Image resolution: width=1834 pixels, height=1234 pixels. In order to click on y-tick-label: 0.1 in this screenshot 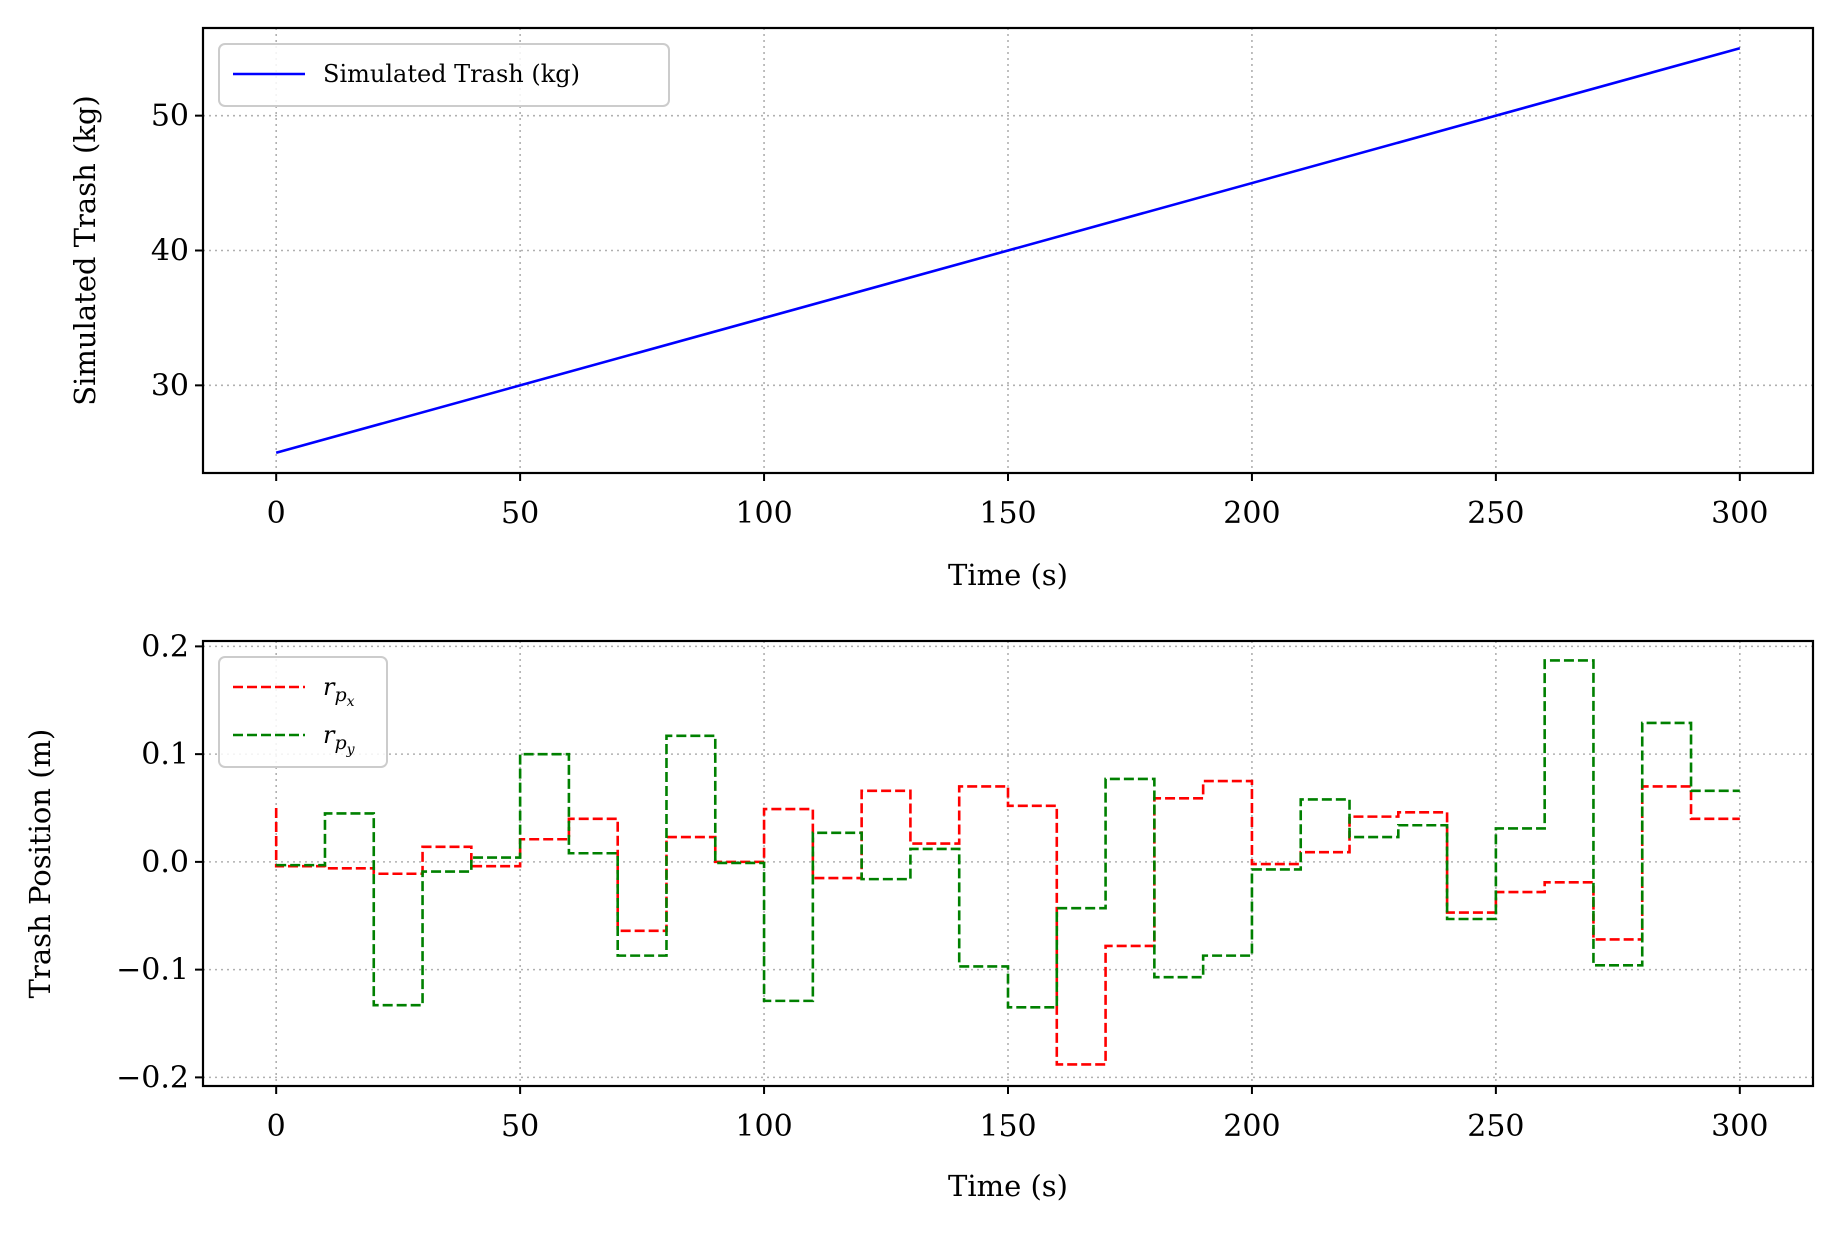, I will do `click(165, 754)`.